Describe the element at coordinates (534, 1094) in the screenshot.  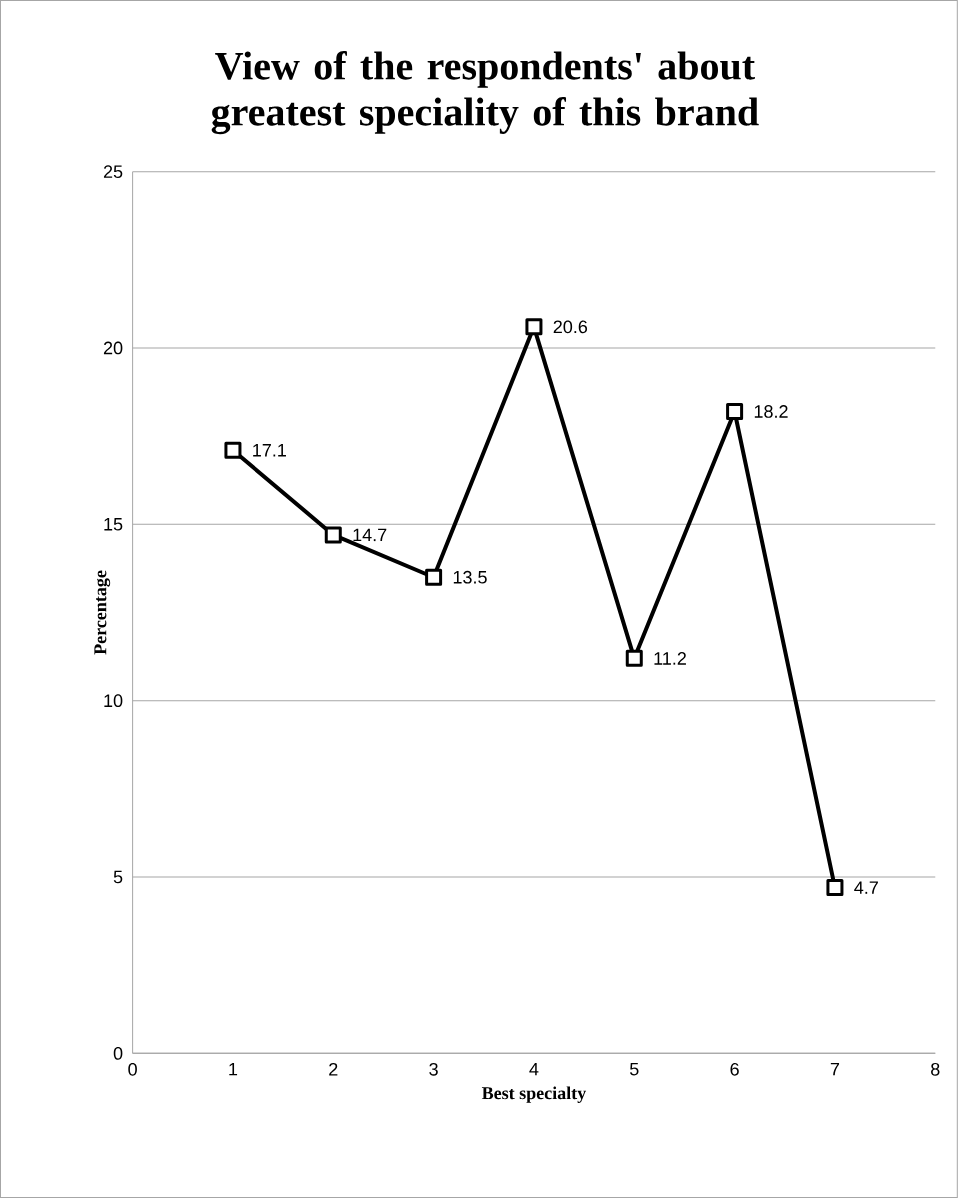
I see `x-axis-title: Best specialty` at that location.